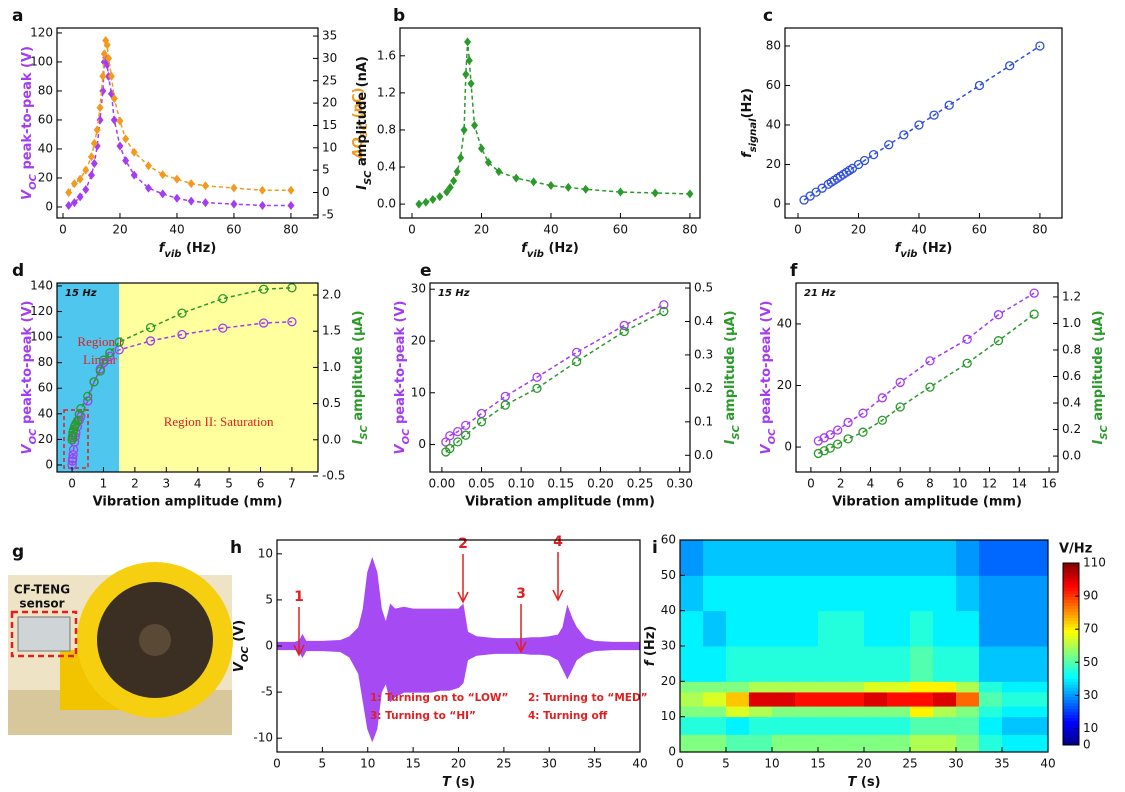 The height and width of the screenshot is (792, 1125). What do you see at coordinates (1087, 745) in the screenshot?
I see `colorbar-tick-label: 0` at bounding box center [1087, 745].